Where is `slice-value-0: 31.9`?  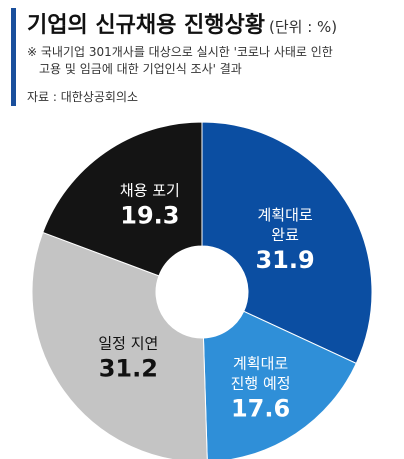
slice-value-0: 31.9 is located at coordinates (284, 260).